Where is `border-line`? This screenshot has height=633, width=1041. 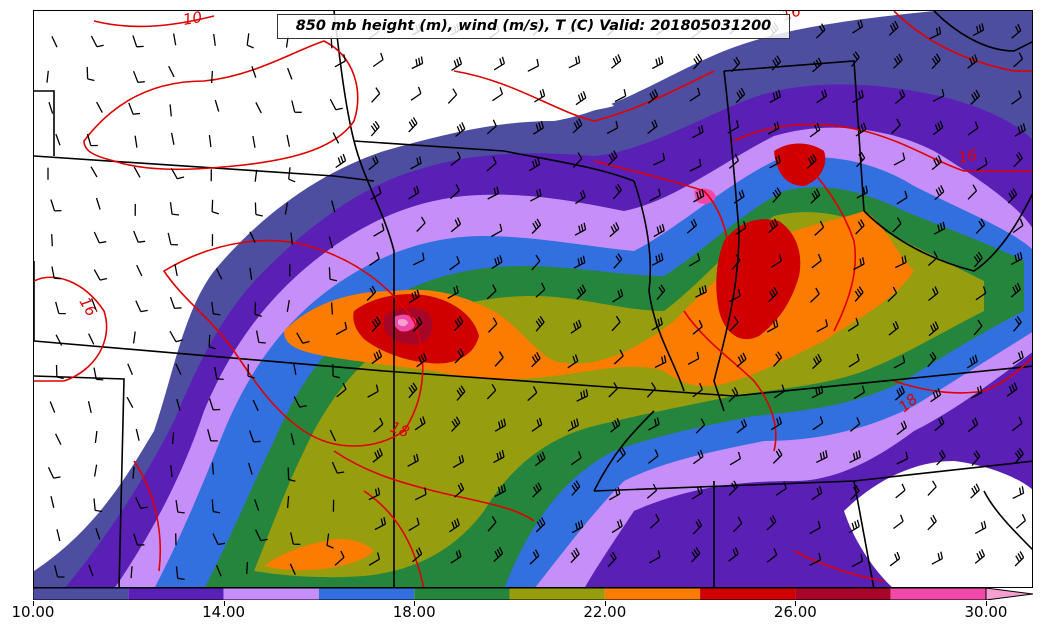 border-line is located at coordinates (726, 241).